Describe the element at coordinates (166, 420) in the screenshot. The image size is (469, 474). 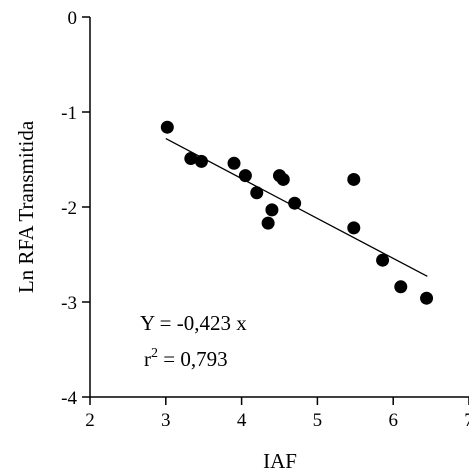
I see `x-tick-label: 3` at that location.